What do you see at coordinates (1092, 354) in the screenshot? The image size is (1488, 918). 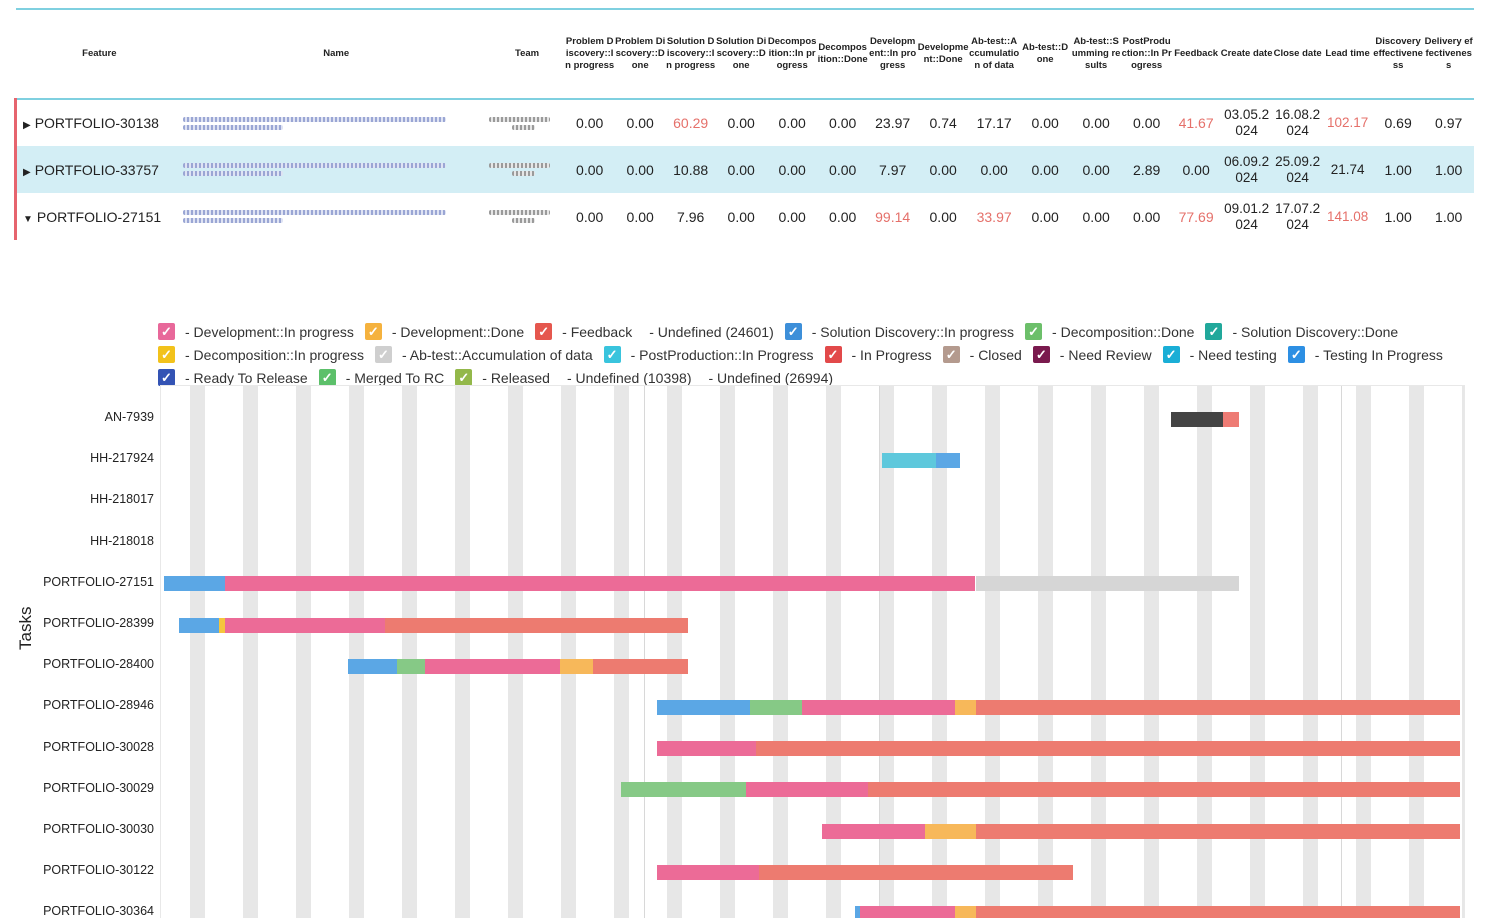 I see `legend-item: ✓ - Need Review` at bounding box center [1092, 354].